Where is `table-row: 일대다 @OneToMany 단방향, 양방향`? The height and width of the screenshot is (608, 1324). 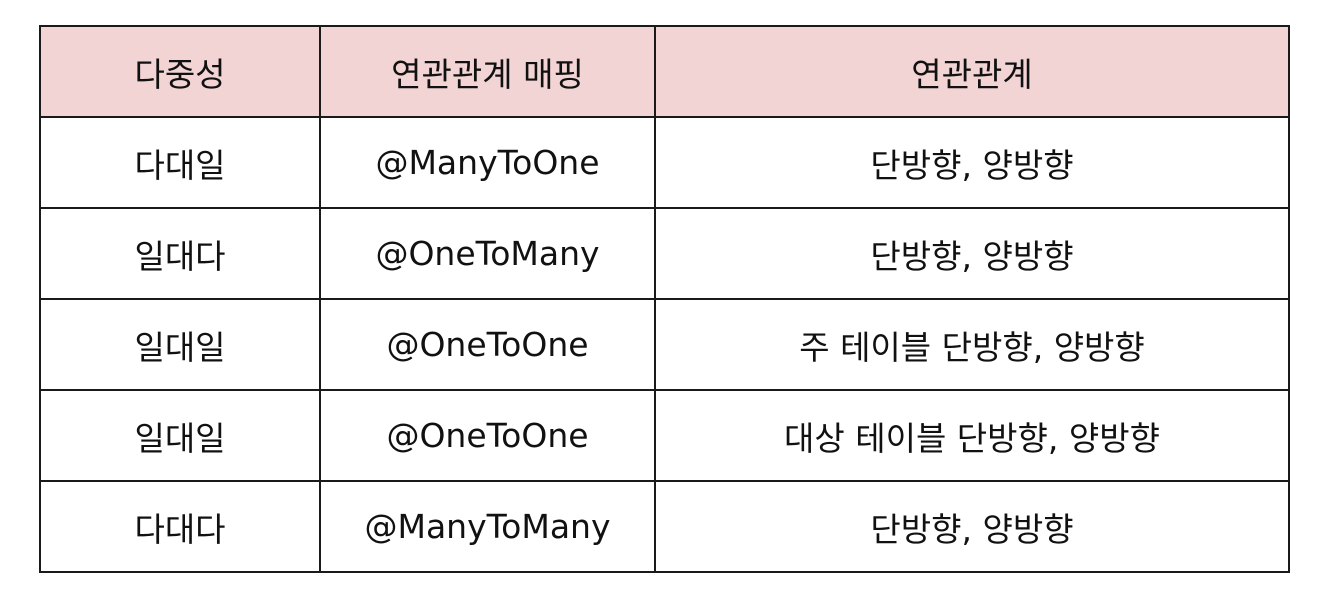
table-row: 일대다 @OneToMany 단방향, 양방향 is located at coordinates (664, 253).